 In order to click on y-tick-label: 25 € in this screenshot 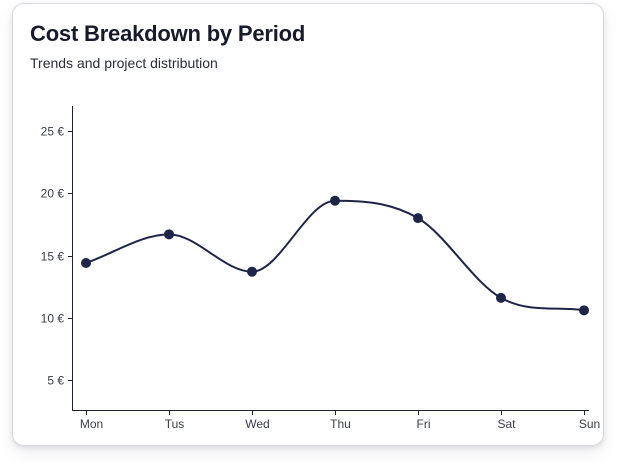, I will do `click(53, 132)`.